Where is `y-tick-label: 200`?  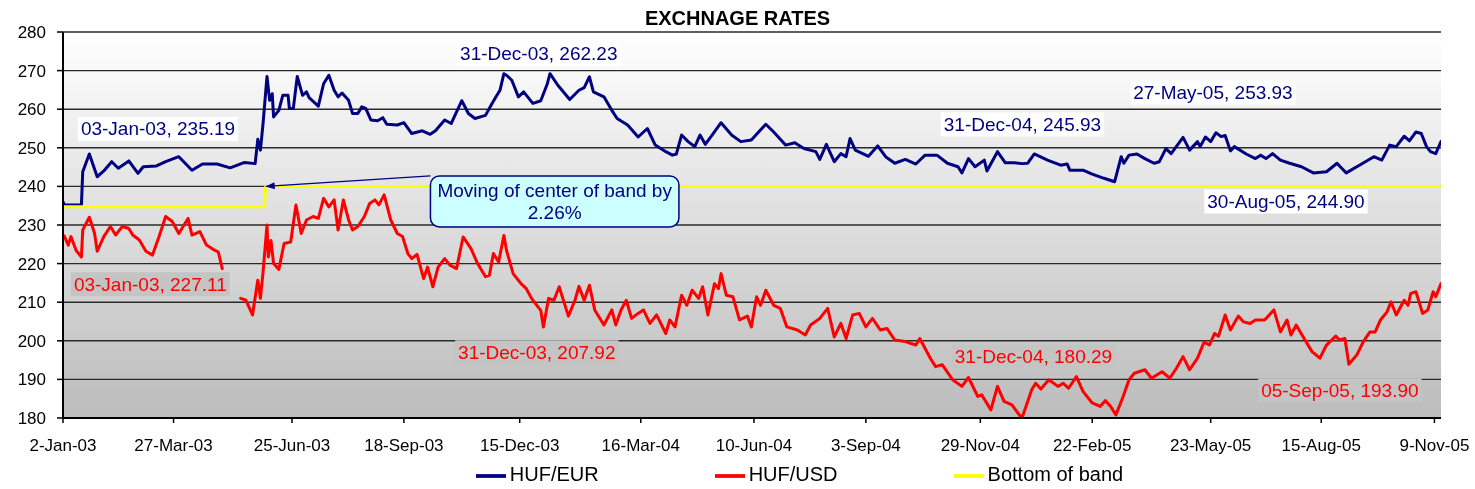
y-tick-label: 200 is located at coordinates (31, 341).